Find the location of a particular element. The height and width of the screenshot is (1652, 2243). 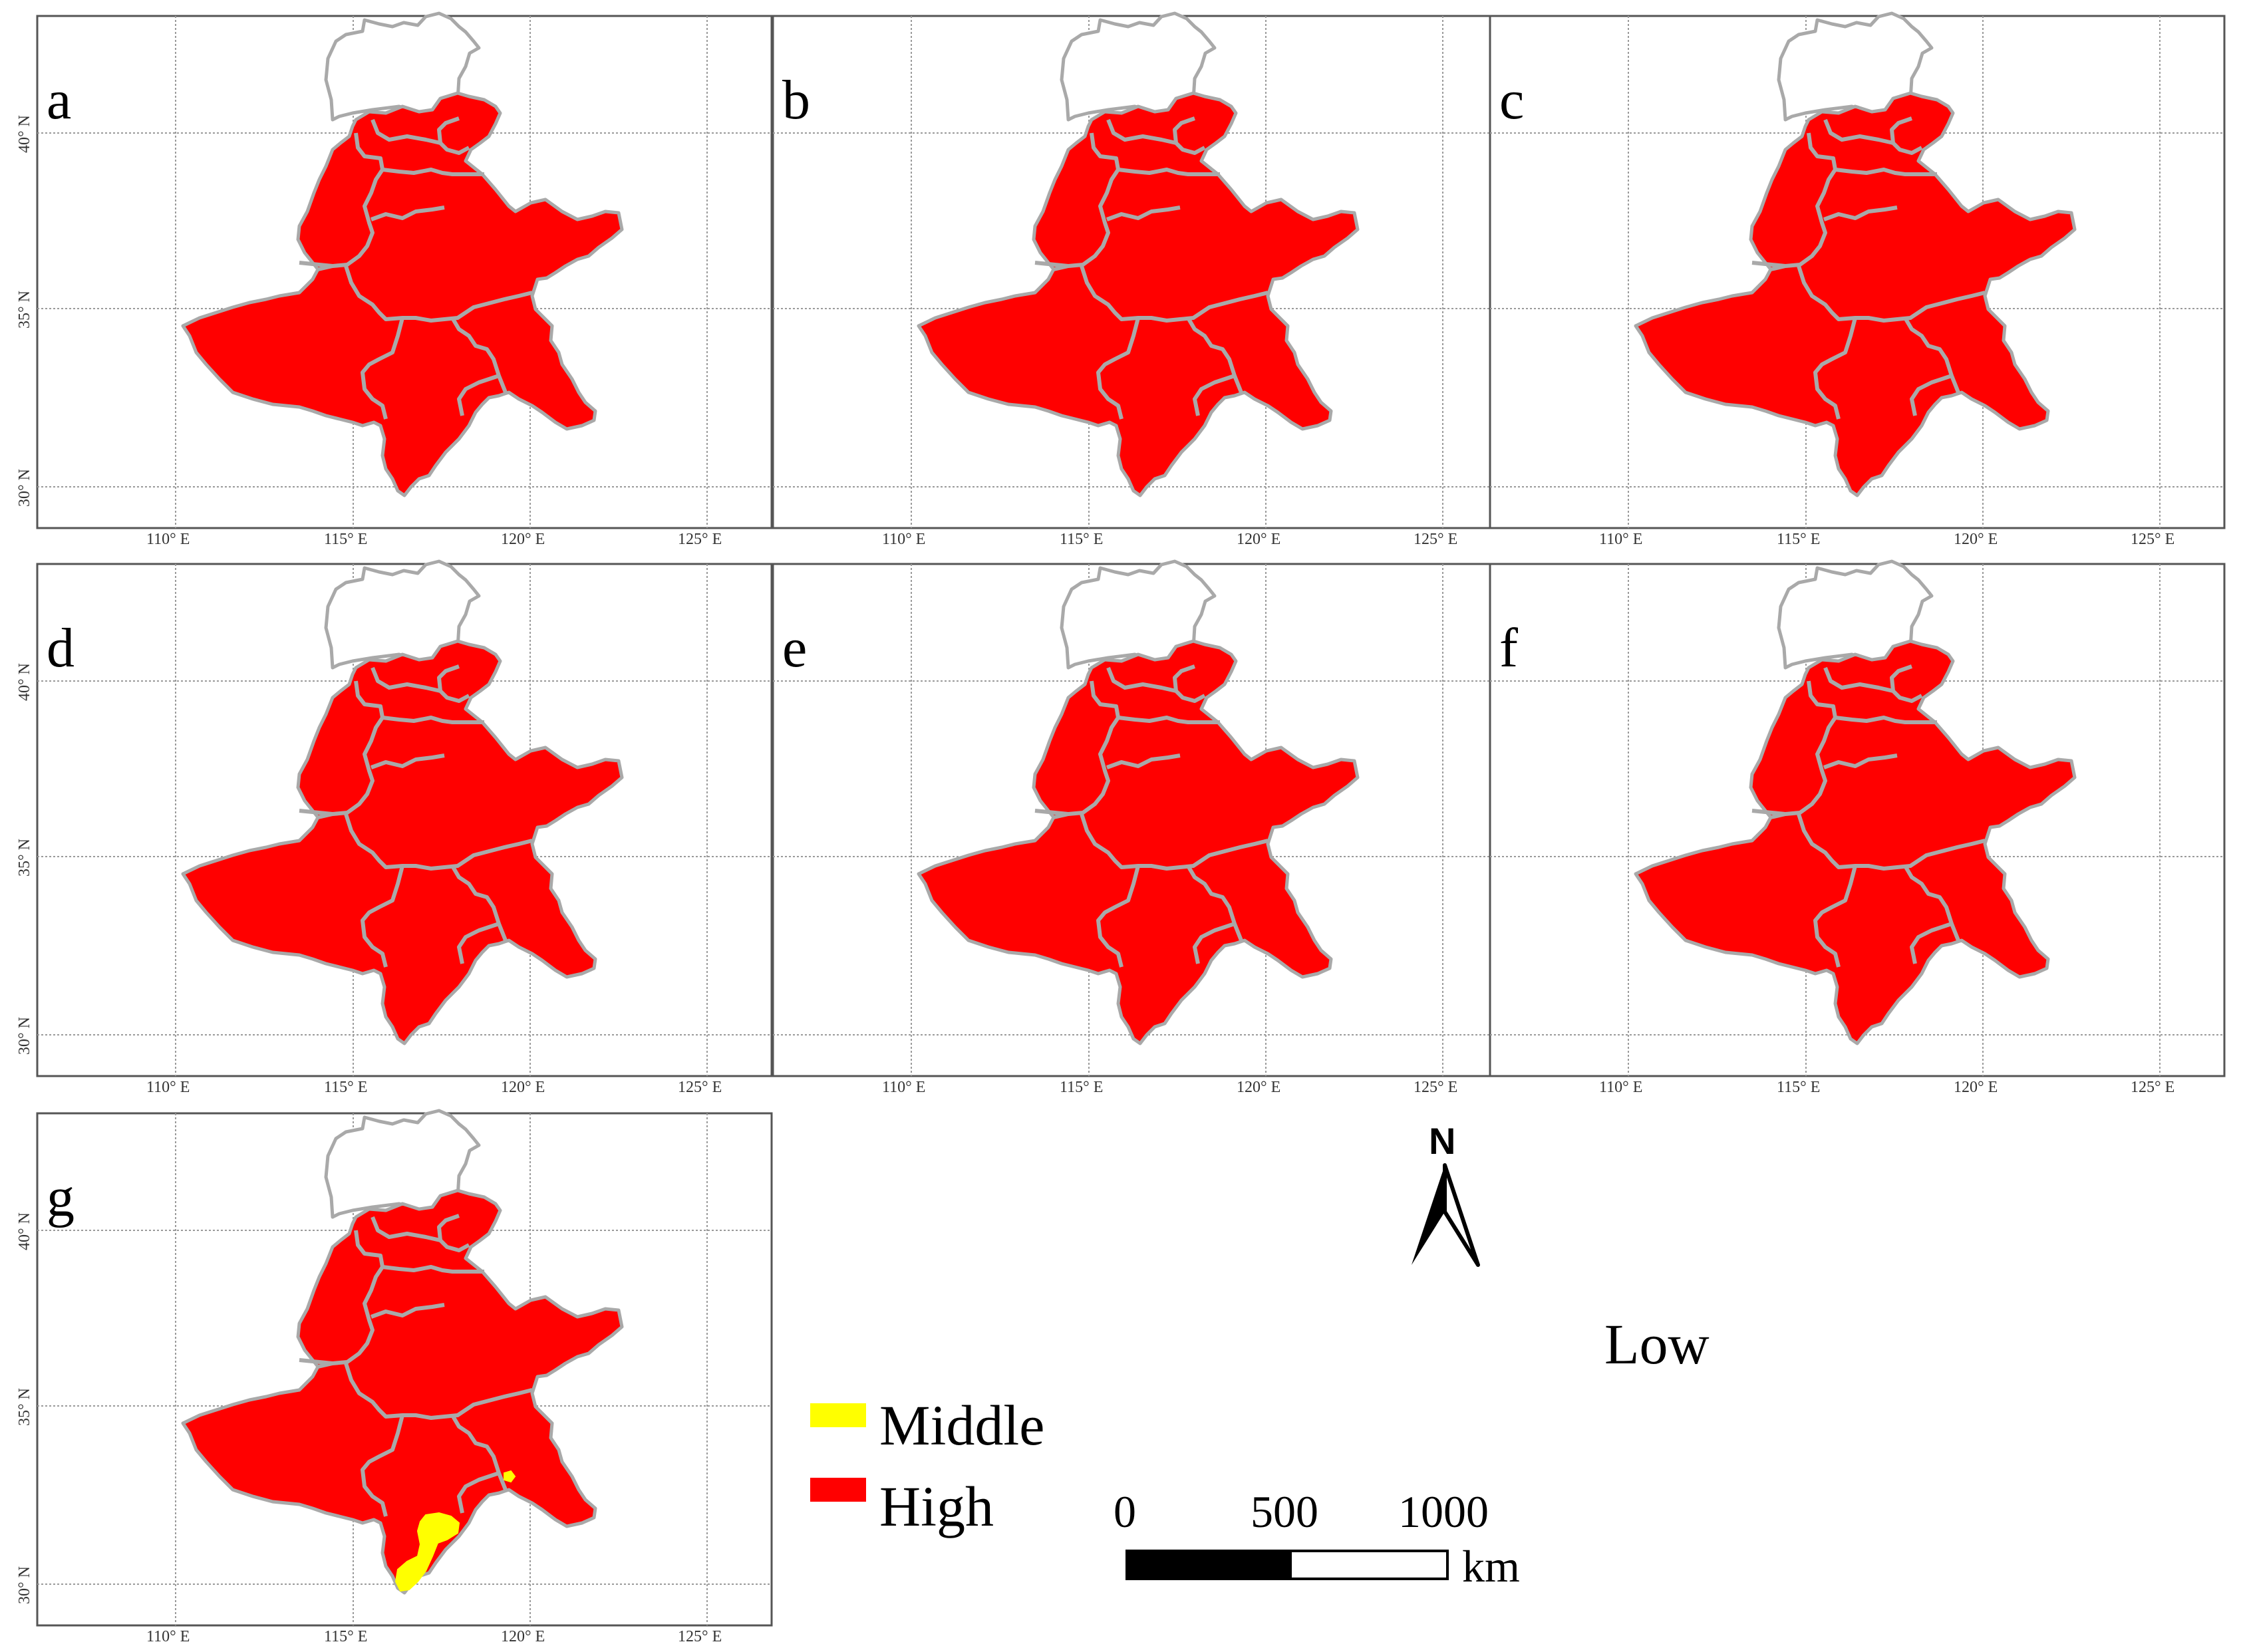

panel-label-a: a is located at coordinates (59, 100).